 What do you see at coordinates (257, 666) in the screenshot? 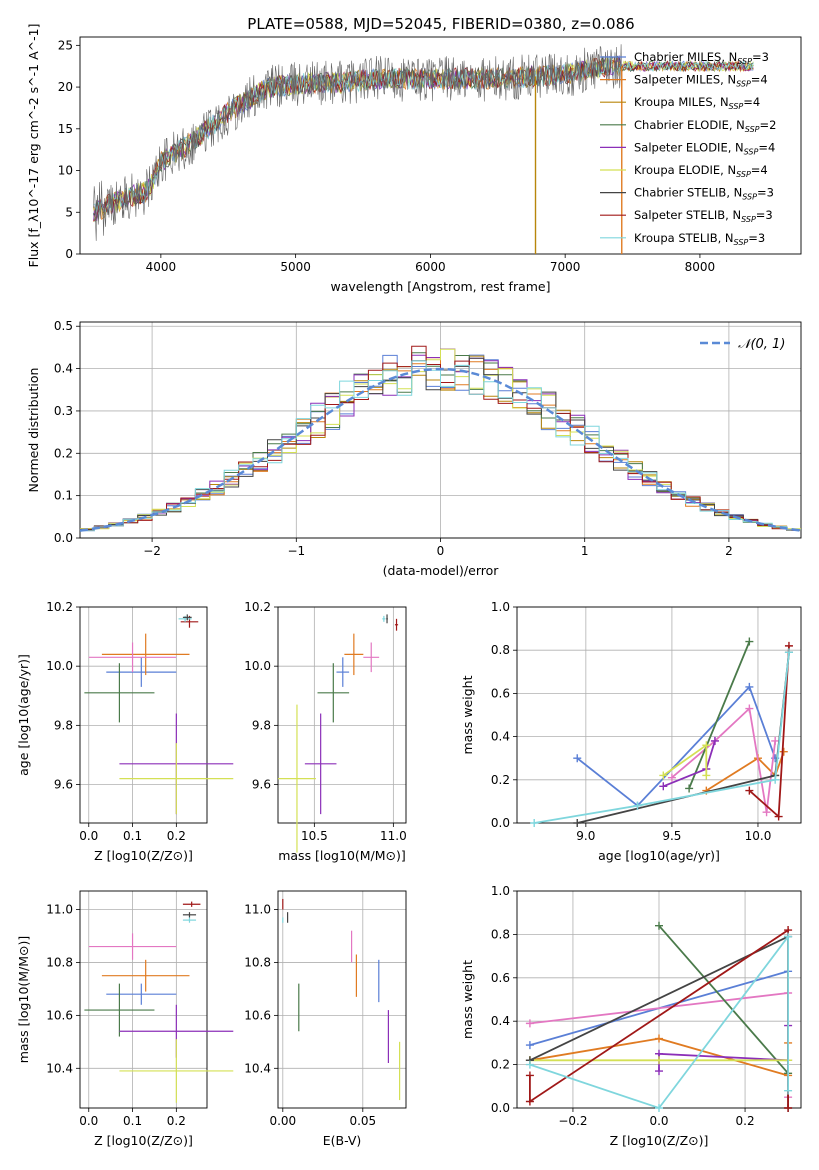
I see `y-tick-label: 10.0` at bounding box center [257, 666].